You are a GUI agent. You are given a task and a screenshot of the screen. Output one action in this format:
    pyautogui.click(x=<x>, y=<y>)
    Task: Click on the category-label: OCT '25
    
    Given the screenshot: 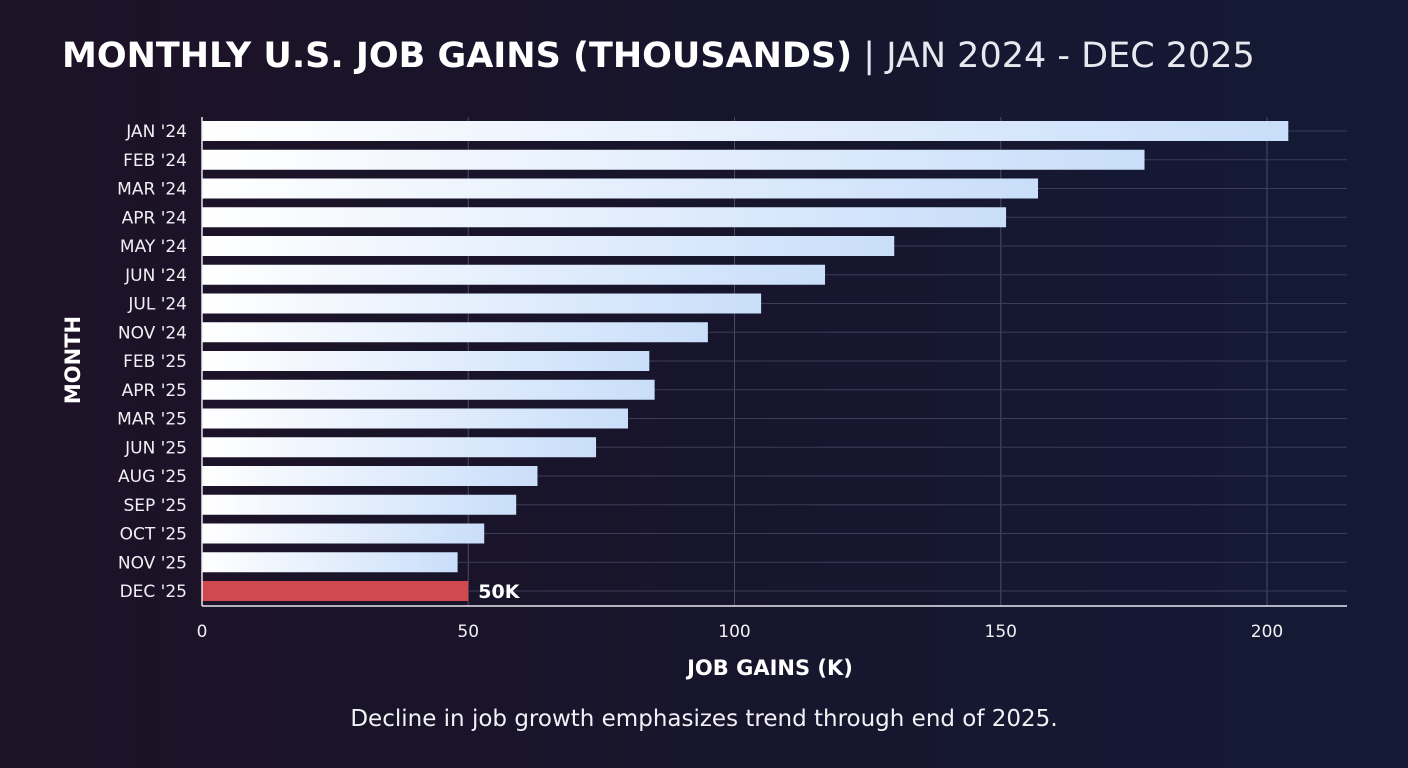 What is the action you would take?
    pyautogui.click(x=153, y=535)
    